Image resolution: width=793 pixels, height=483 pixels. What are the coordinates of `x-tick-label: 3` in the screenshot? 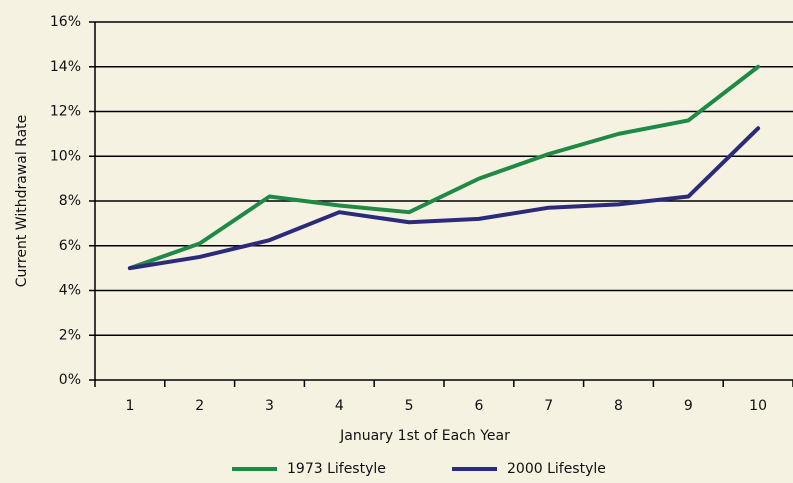 It's located at (269, 406).